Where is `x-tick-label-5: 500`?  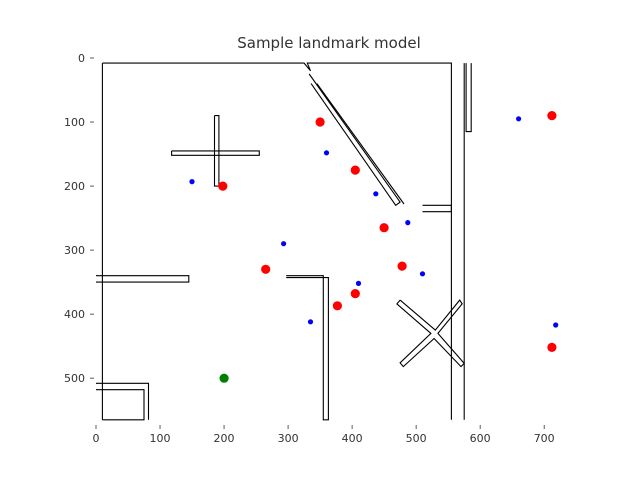 x-tick-label-5: 500 is located at coordinates (416, 438).